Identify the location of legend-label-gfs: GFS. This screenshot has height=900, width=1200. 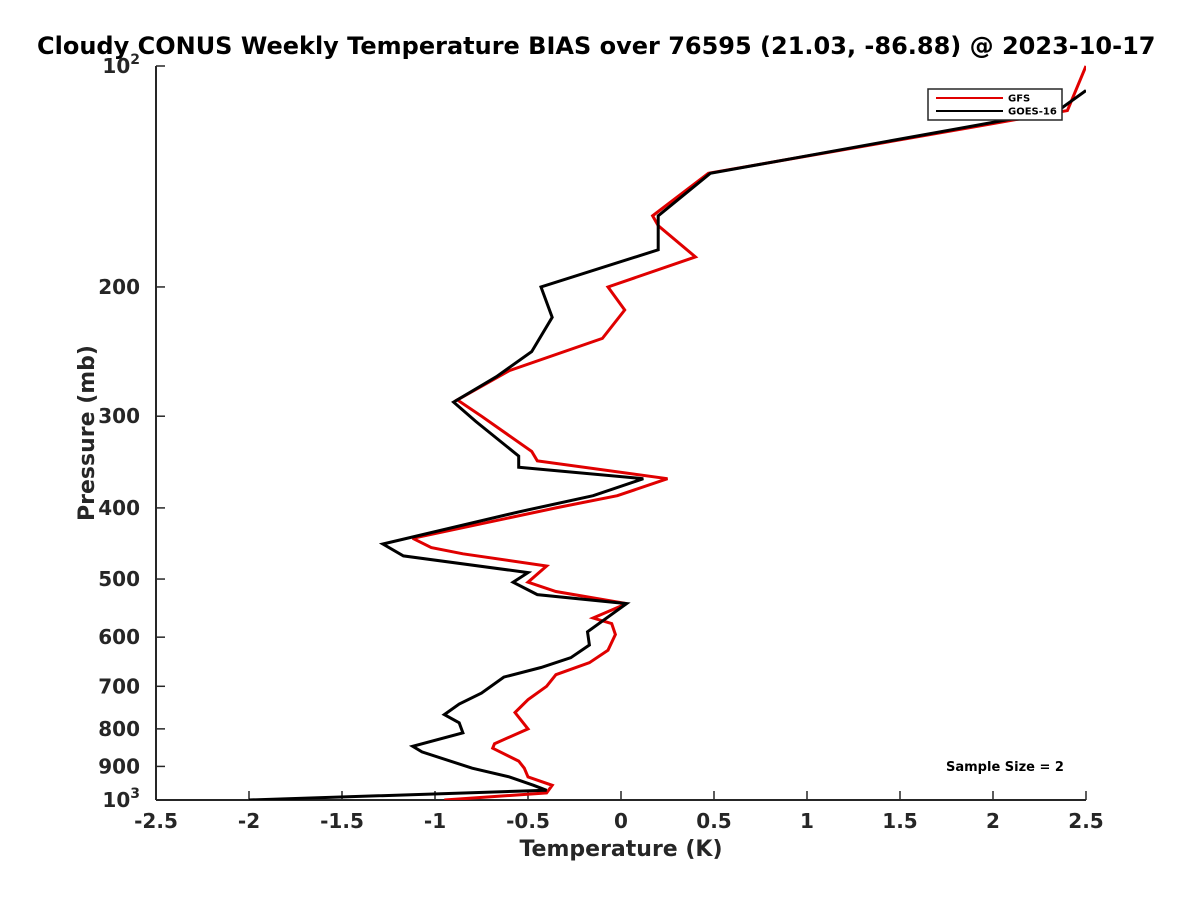
(1019, 99).